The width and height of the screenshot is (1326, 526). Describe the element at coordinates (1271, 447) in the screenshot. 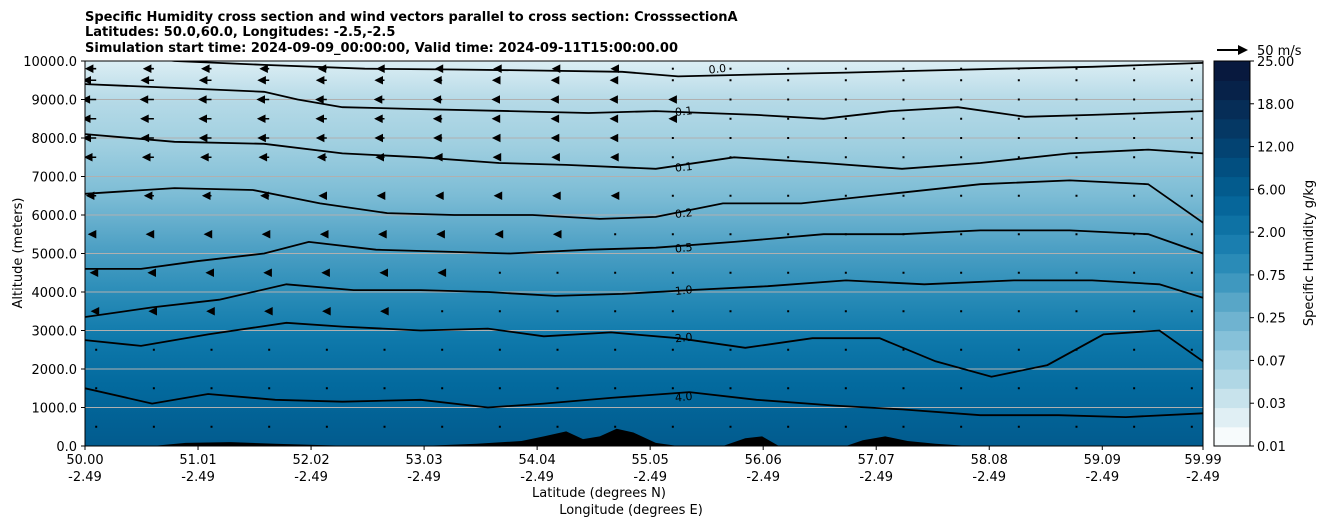

I see `colorbar-tick-label-0: 0.01` at that location.